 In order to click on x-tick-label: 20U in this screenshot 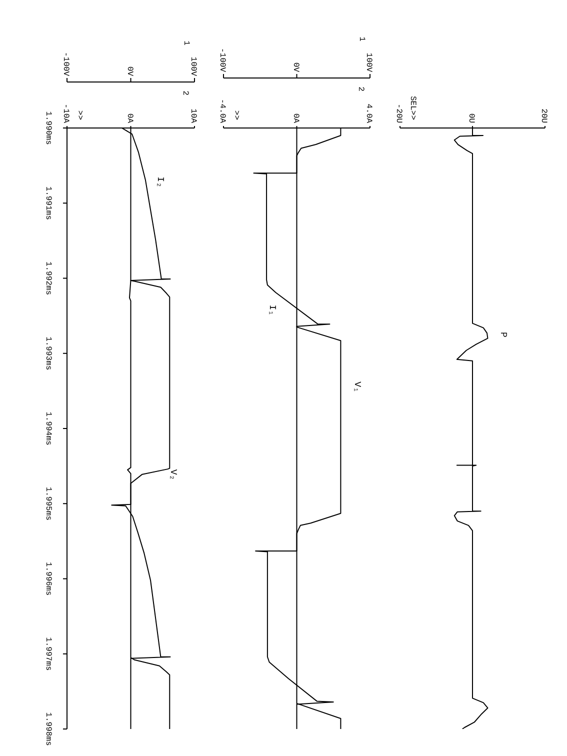, I will do `click(543, 116)`.